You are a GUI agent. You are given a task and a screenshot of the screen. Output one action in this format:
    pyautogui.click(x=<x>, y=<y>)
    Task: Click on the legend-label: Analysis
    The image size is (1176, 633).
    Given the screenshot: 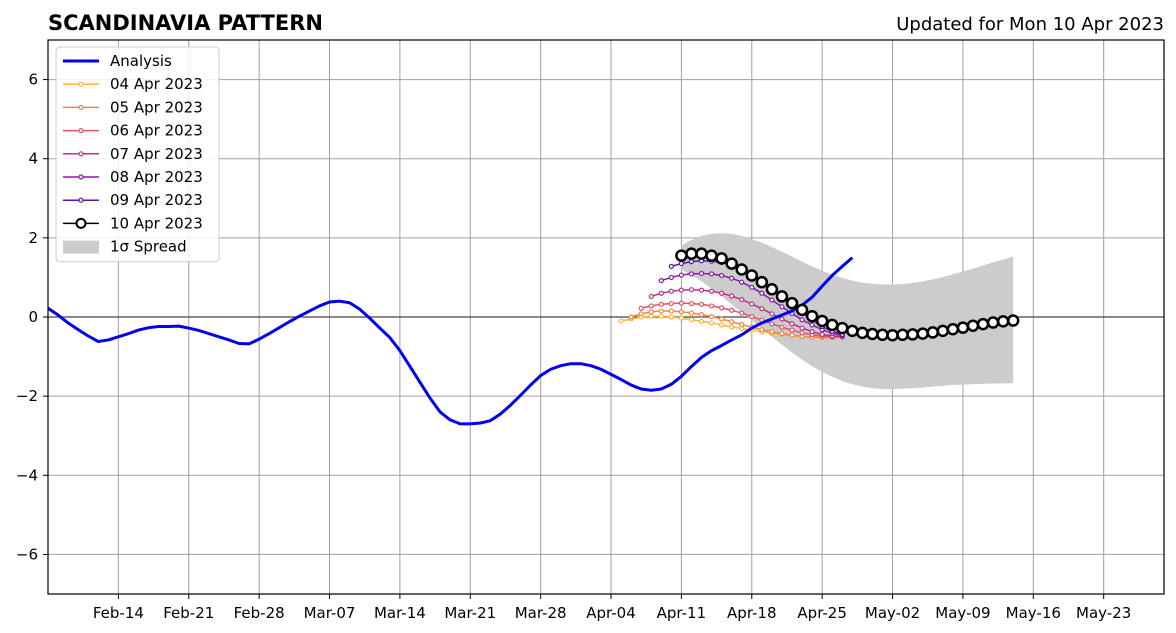 What is the action you would take?
    pyautogui.click(x=141, y=61)
    